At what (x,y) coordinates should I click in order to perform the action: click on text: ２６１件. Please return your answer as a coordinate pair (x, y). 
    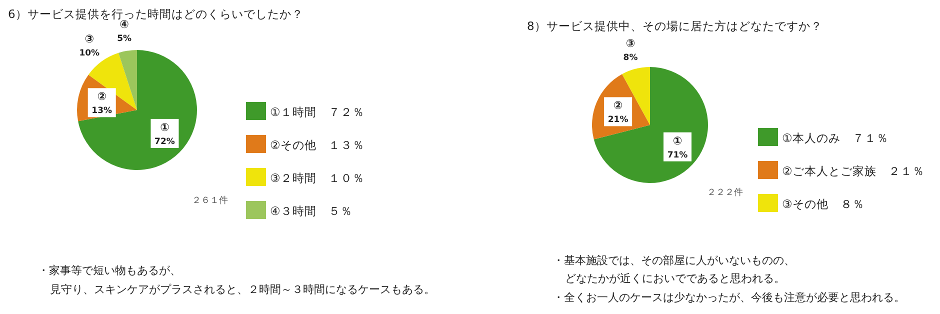
    Looking at the image, I should click on (210, 200).